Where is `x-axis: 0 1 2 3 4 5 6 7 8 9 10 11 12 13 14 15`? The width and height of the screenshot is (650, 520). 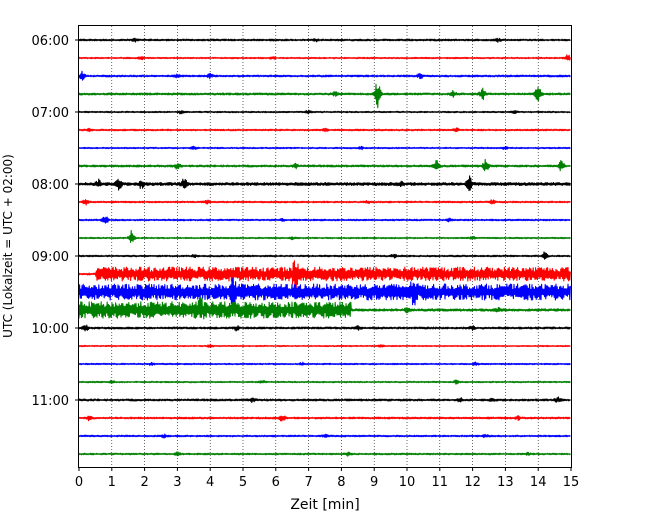 x-axis: 0 1 2 3 4 5 6 7 8 9 10 11 12 13 14 15 is located at coordinates (327, 478).